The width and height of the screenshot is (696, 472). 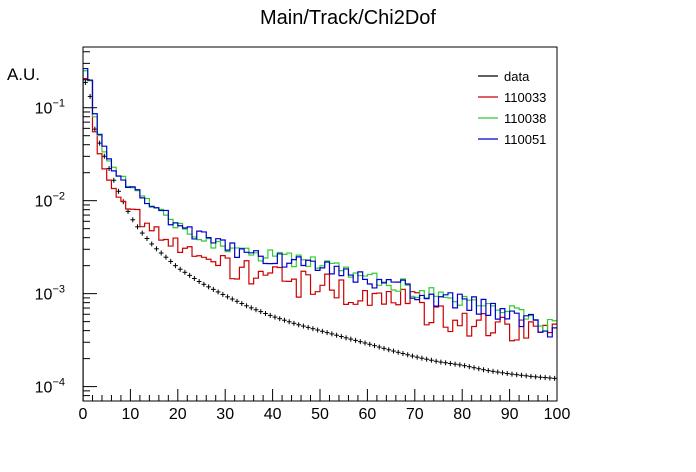 I want to click on legend-label: 110033, so click(x=525, y=97).